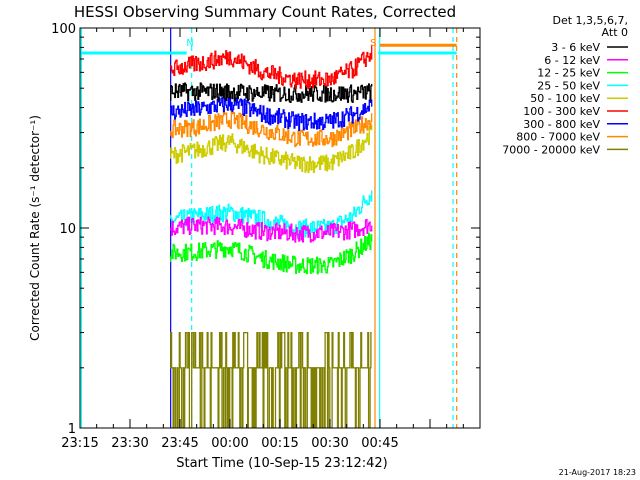 Image resolution: width=640 pixels, height=480 pixels. I want to click on x-tick-label-23-30: 23:30, so click(129, 443).